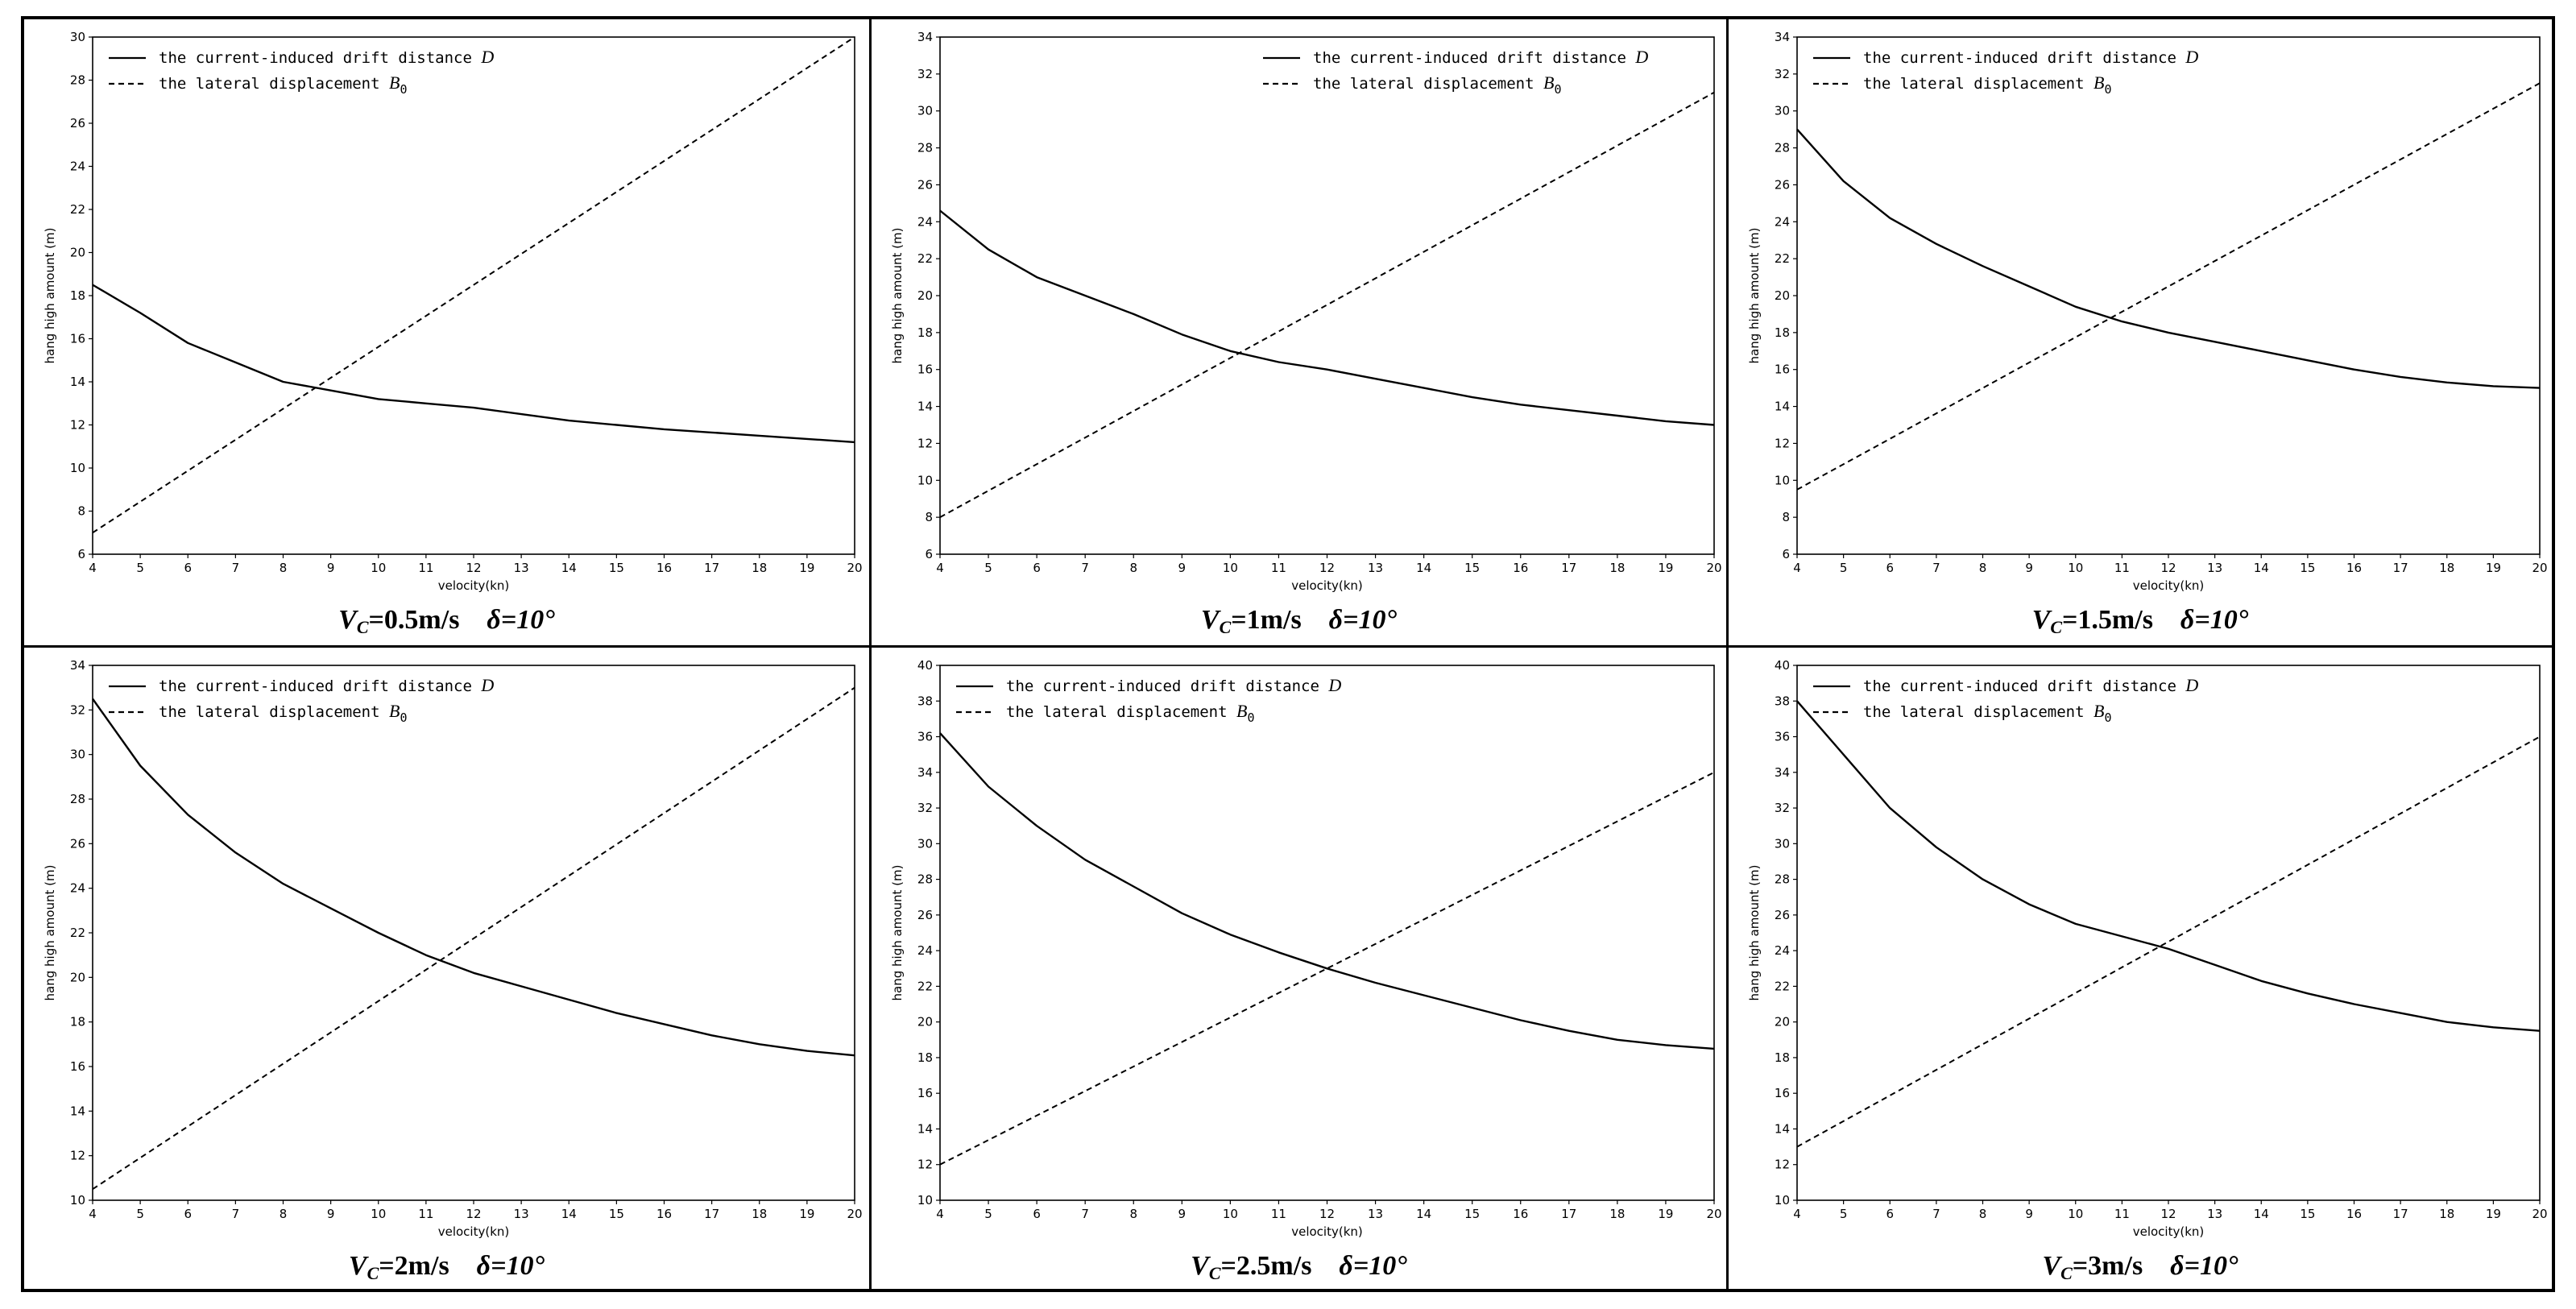 The height and width of the screenshot is (1309, 2576). I want to click on x-tick-label: 19, so click(2493, 568).